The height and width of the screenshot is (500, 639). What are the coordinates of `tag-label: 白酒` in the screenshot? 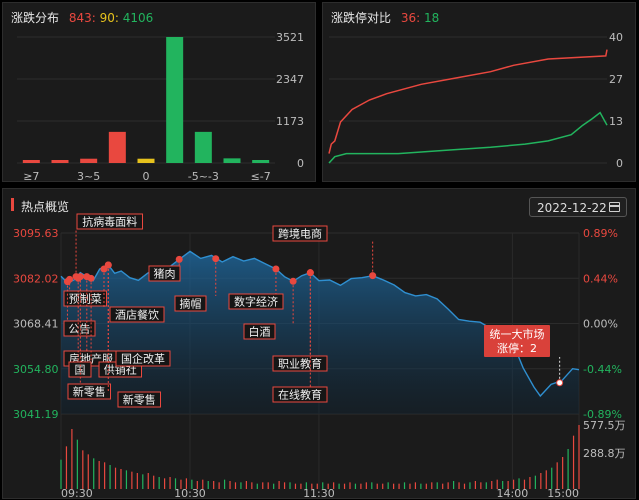 It's located at (260, 332).